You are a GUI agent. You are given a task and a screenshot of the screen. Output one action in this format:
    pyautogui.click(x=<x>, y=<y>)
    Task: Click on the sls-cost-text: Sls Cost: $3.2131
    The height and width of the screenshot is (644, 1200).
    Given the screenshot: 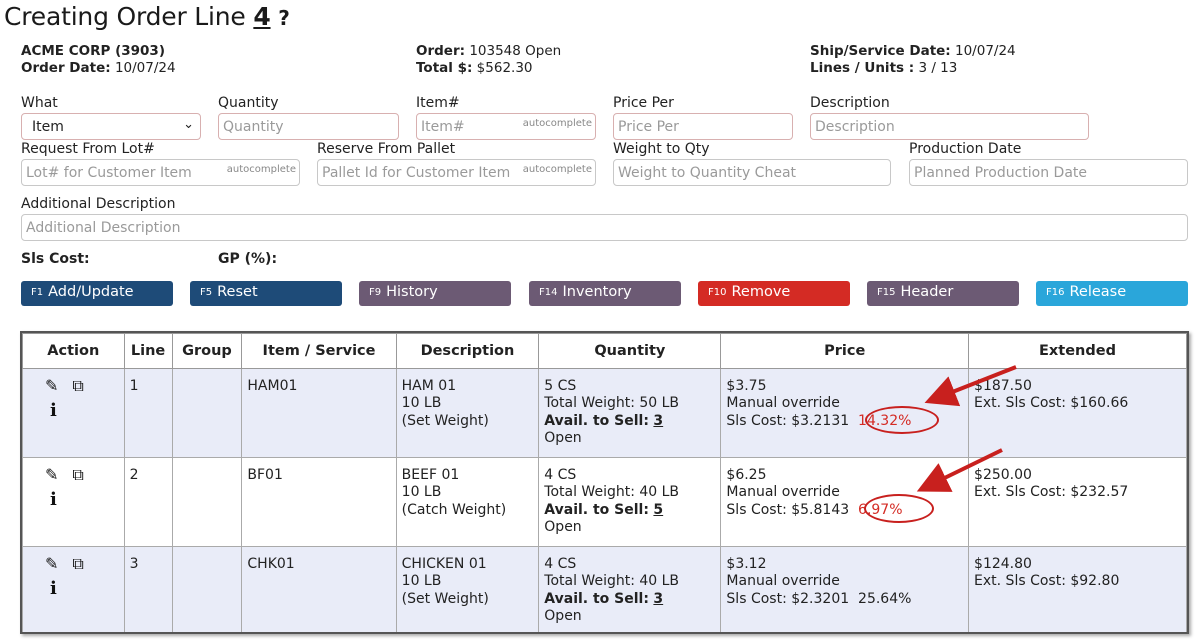 What is the action you would take?
    pyautogui.click(x=788, y=420)
    